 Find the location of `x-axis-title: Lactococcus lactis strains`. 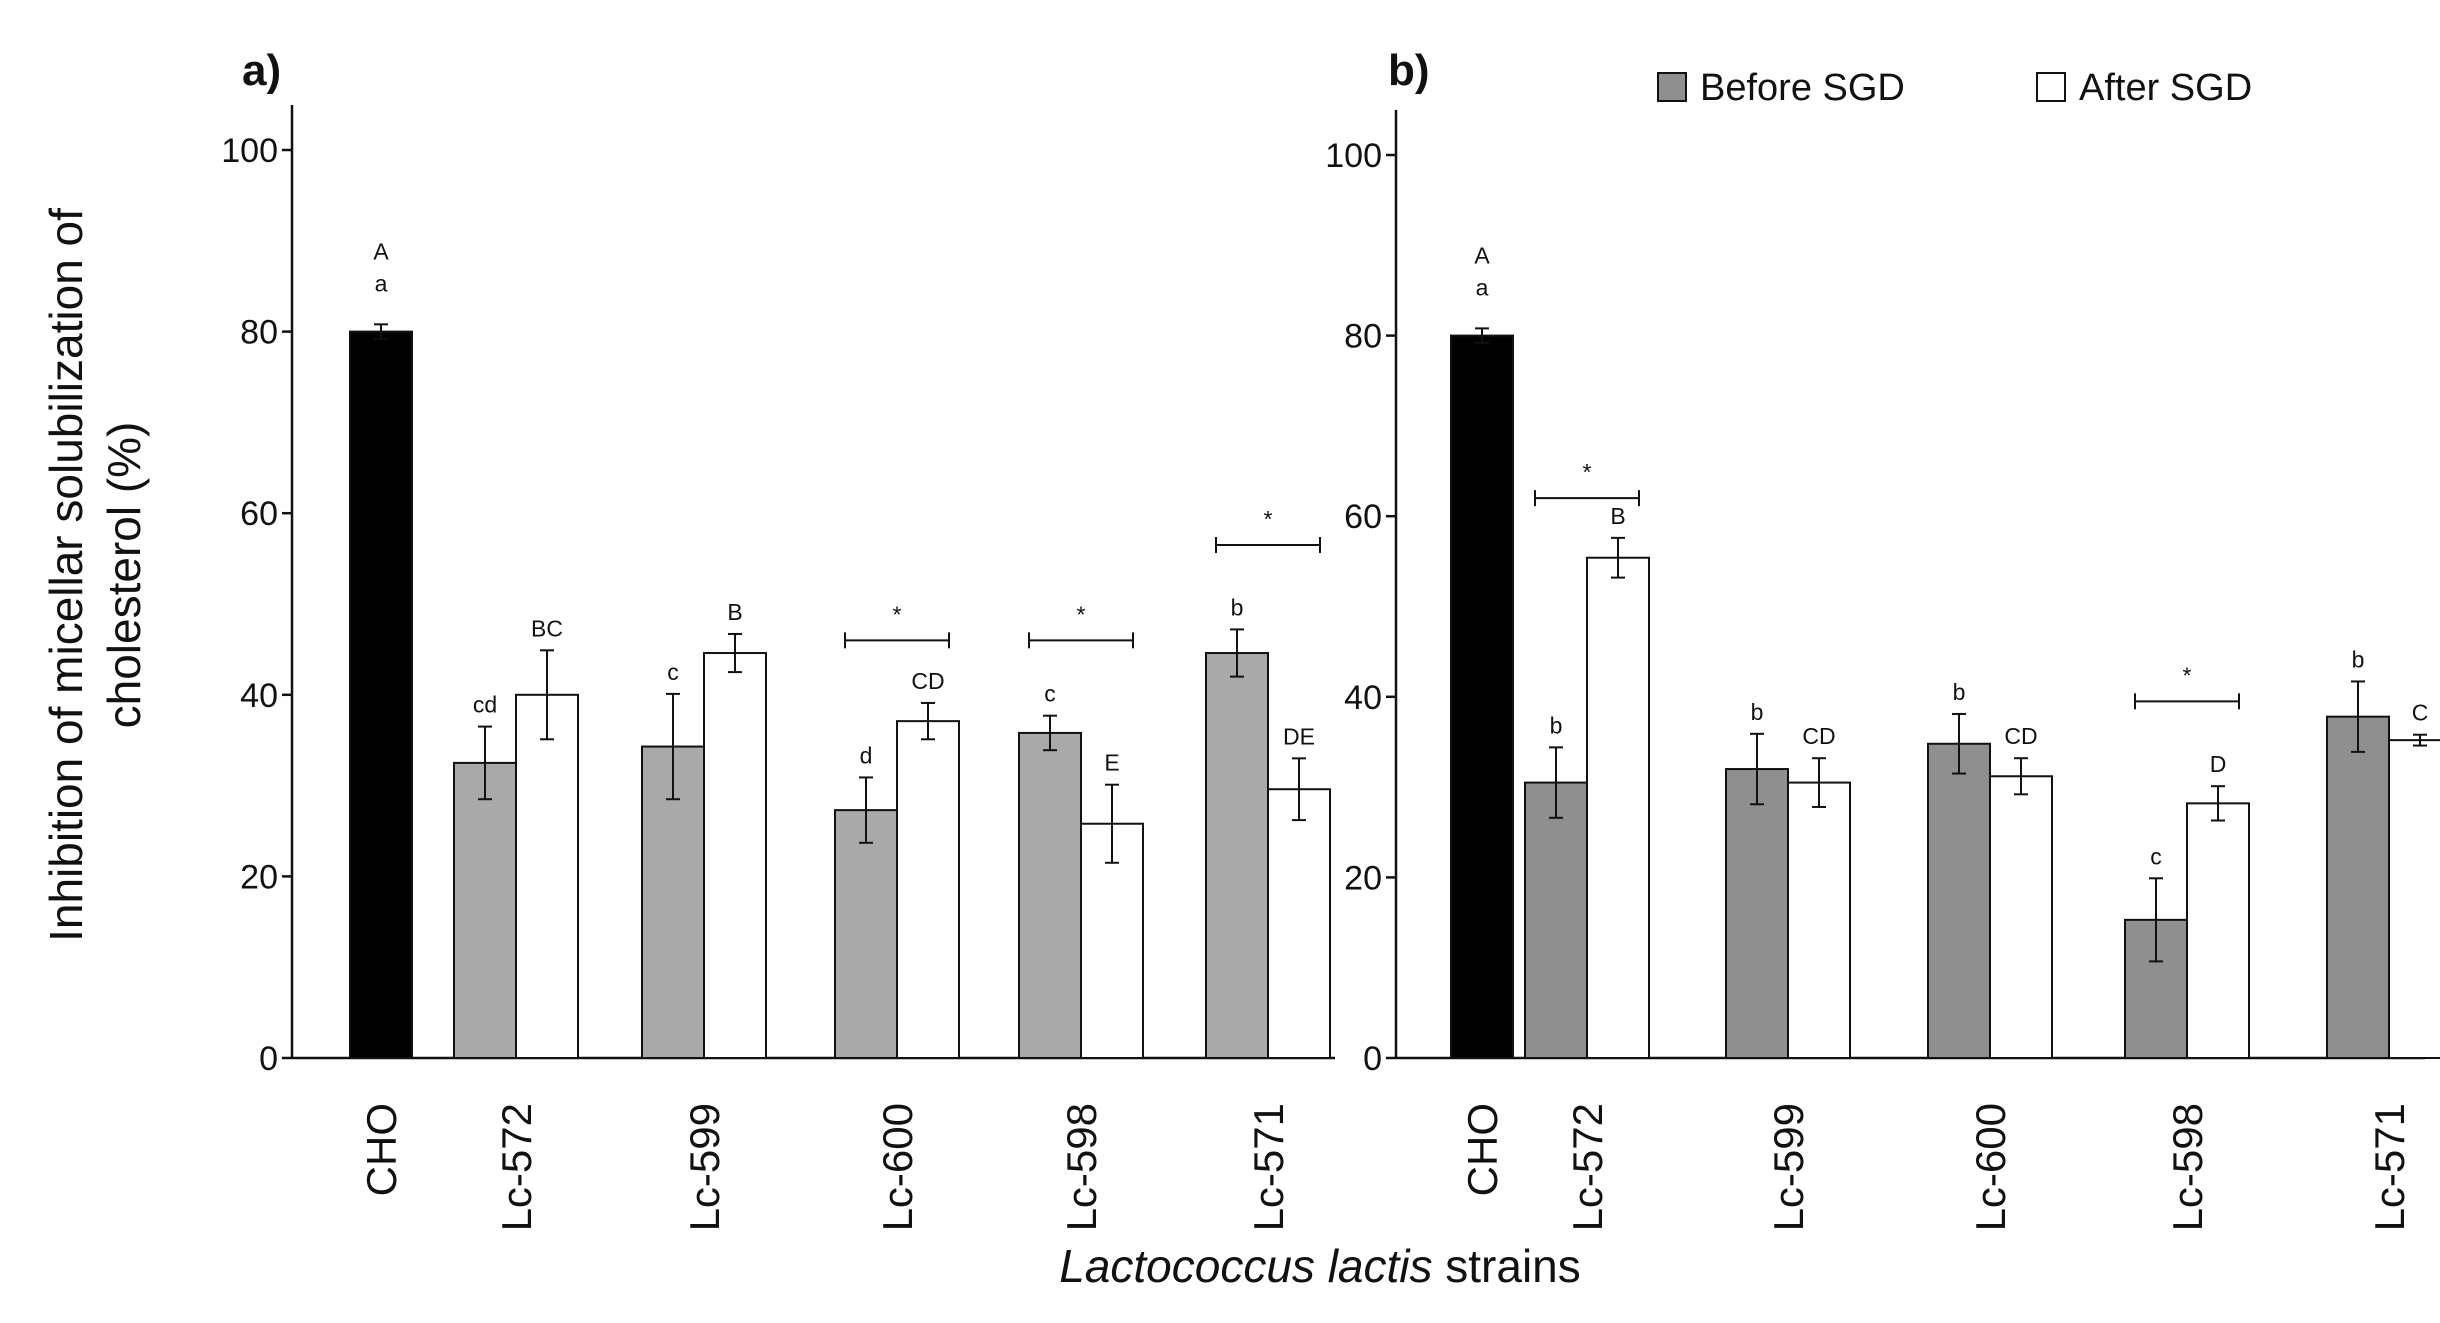

x-axis-title: Lactococcus lactis strains is located at coordinates (1320, 1266).